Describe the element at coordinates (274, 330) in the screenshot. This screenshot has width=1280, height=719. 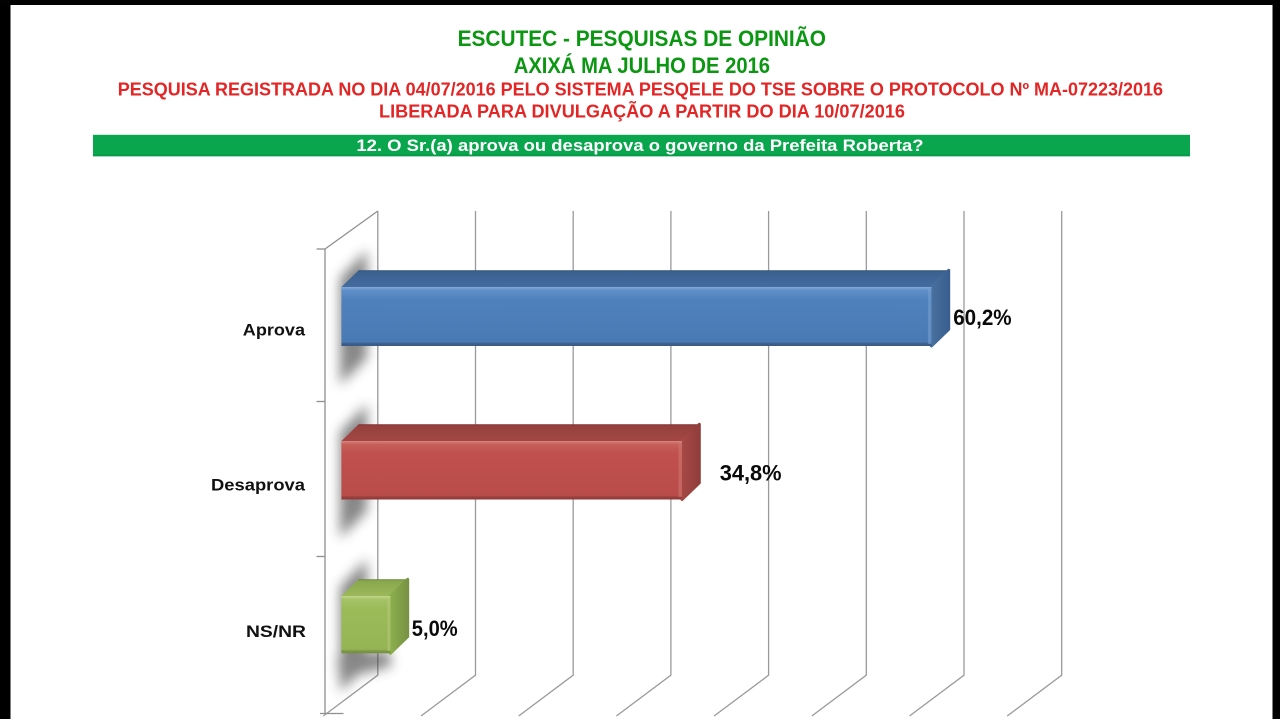
I see `svg-text: Aprova` at that location.